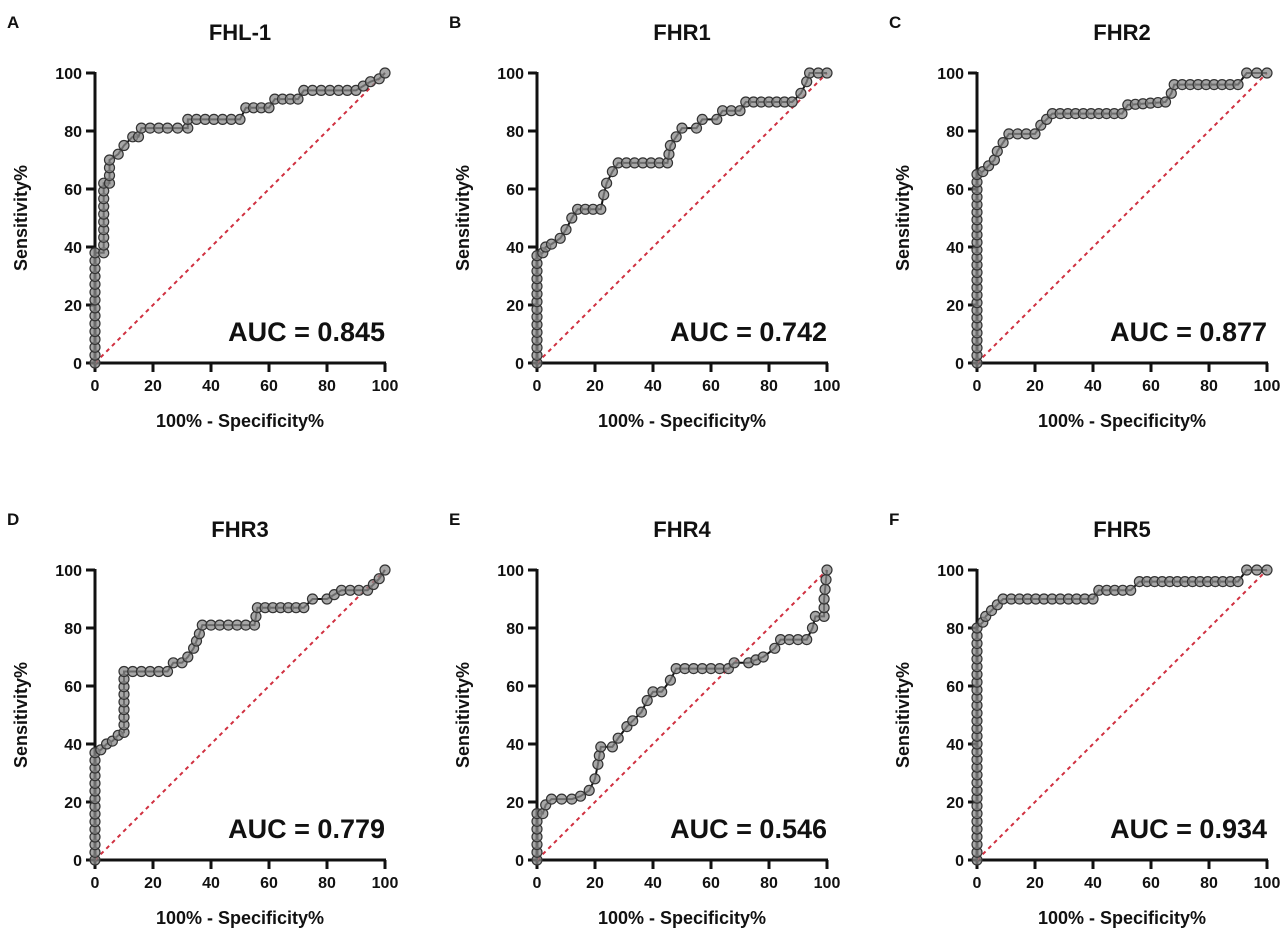 This screenshot has height=941, width=1287. Describe the element at coordinates (306, 332) in the screenshot. I see `auc-annotation: AUC = 0.845` at that location.